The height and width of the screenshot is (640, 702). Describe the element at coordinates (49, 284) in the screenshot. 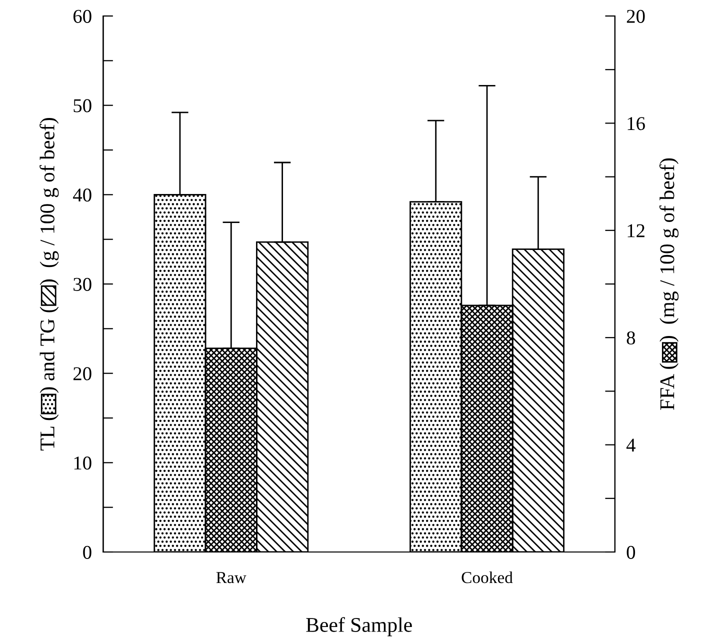

I see `y-axis-title: TL ( ) and TG ( ) (g / 100 g of beef)` at that location.